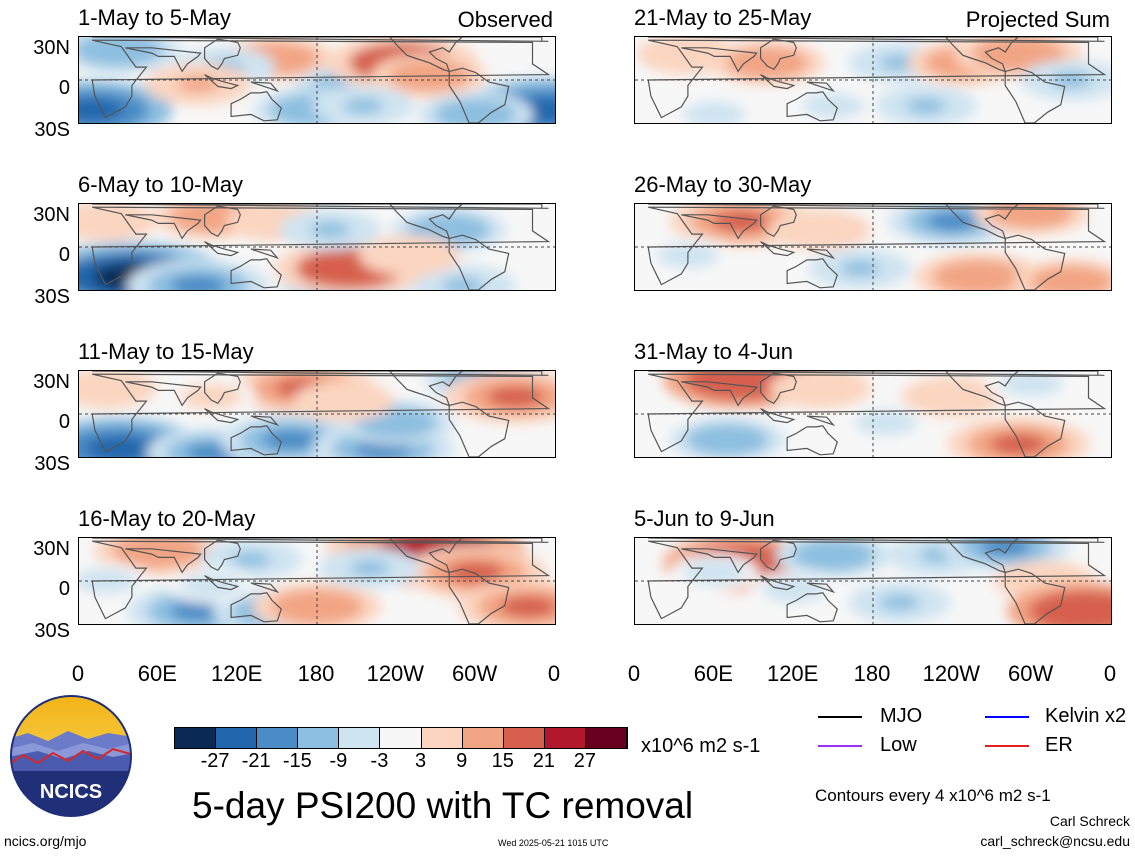 This screenshot has width=1135, height=856. Describe the element at coordinates (161, 184) in the screenshot. I see `panel-title: 6-May to 10-May` at that location.